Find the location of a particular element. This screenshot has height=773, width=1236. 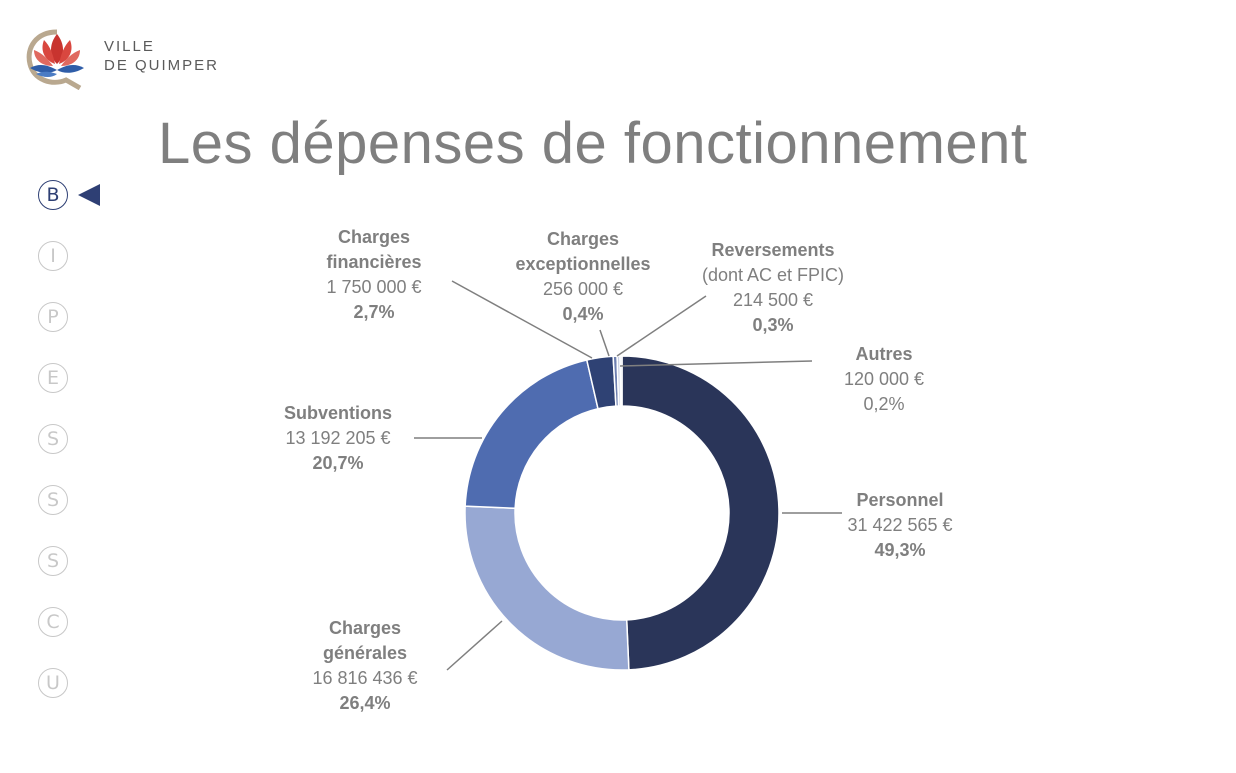

leader-line-reversements is located at coordinates (661, 326).